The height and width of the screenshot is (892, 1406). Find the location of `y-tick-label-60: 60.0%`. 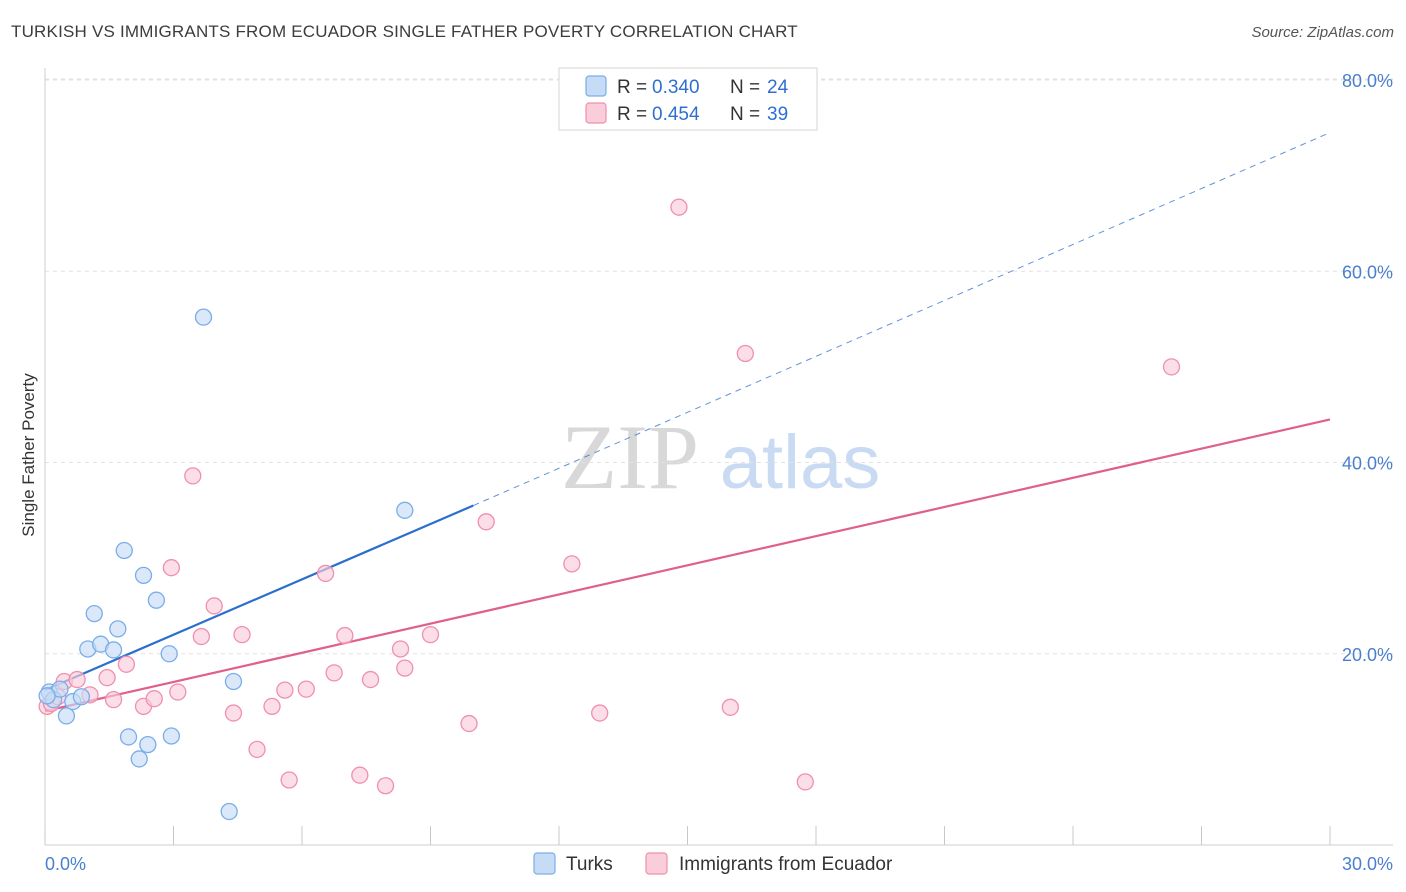

y-tick-label-60: 60.0% is located at coordinates (1367, 272).